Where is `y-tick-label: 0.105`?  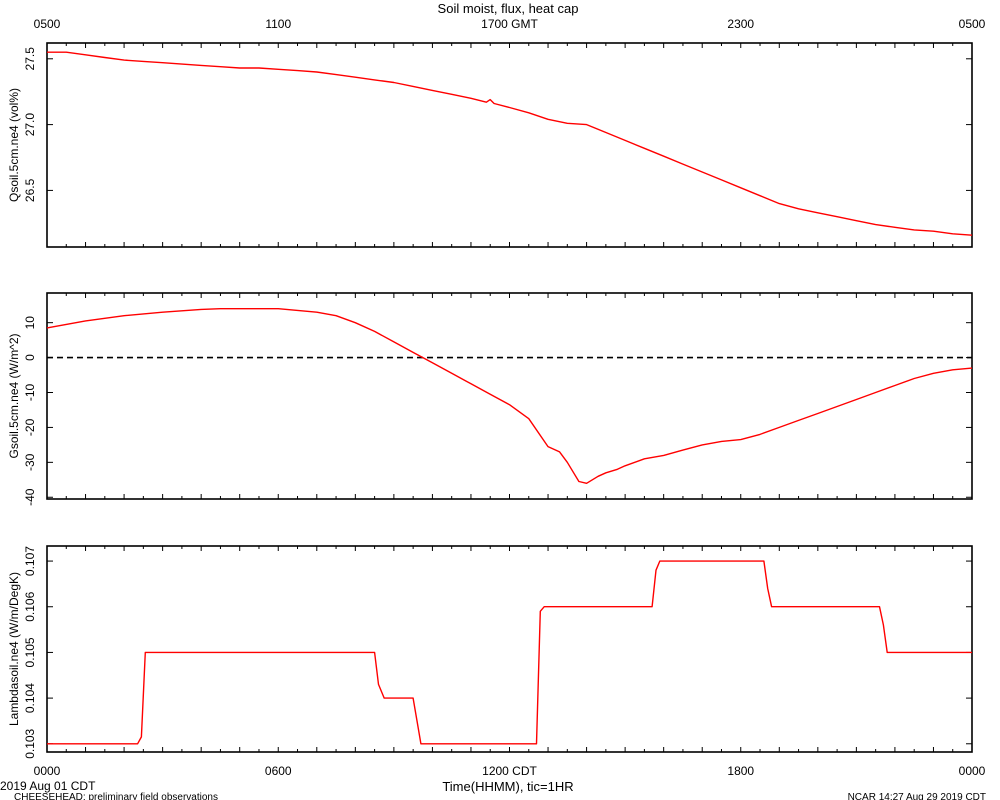 y-tick-label: 0.105 is located at coordinates (30, 652).